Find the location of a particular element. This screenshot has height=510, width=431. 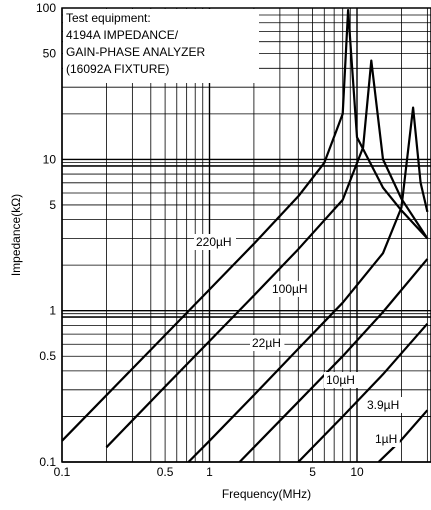

y-tick-label: 10 is located at coordinates (50, 159).